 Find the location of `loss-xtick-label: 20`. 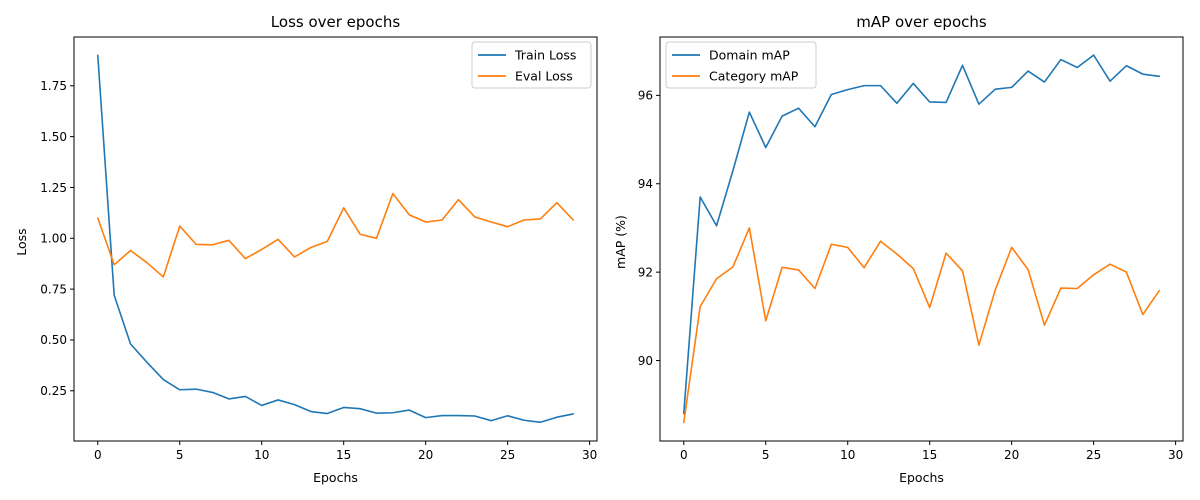

loss-xtick-label: 20 is located at coordinates (425, 455).